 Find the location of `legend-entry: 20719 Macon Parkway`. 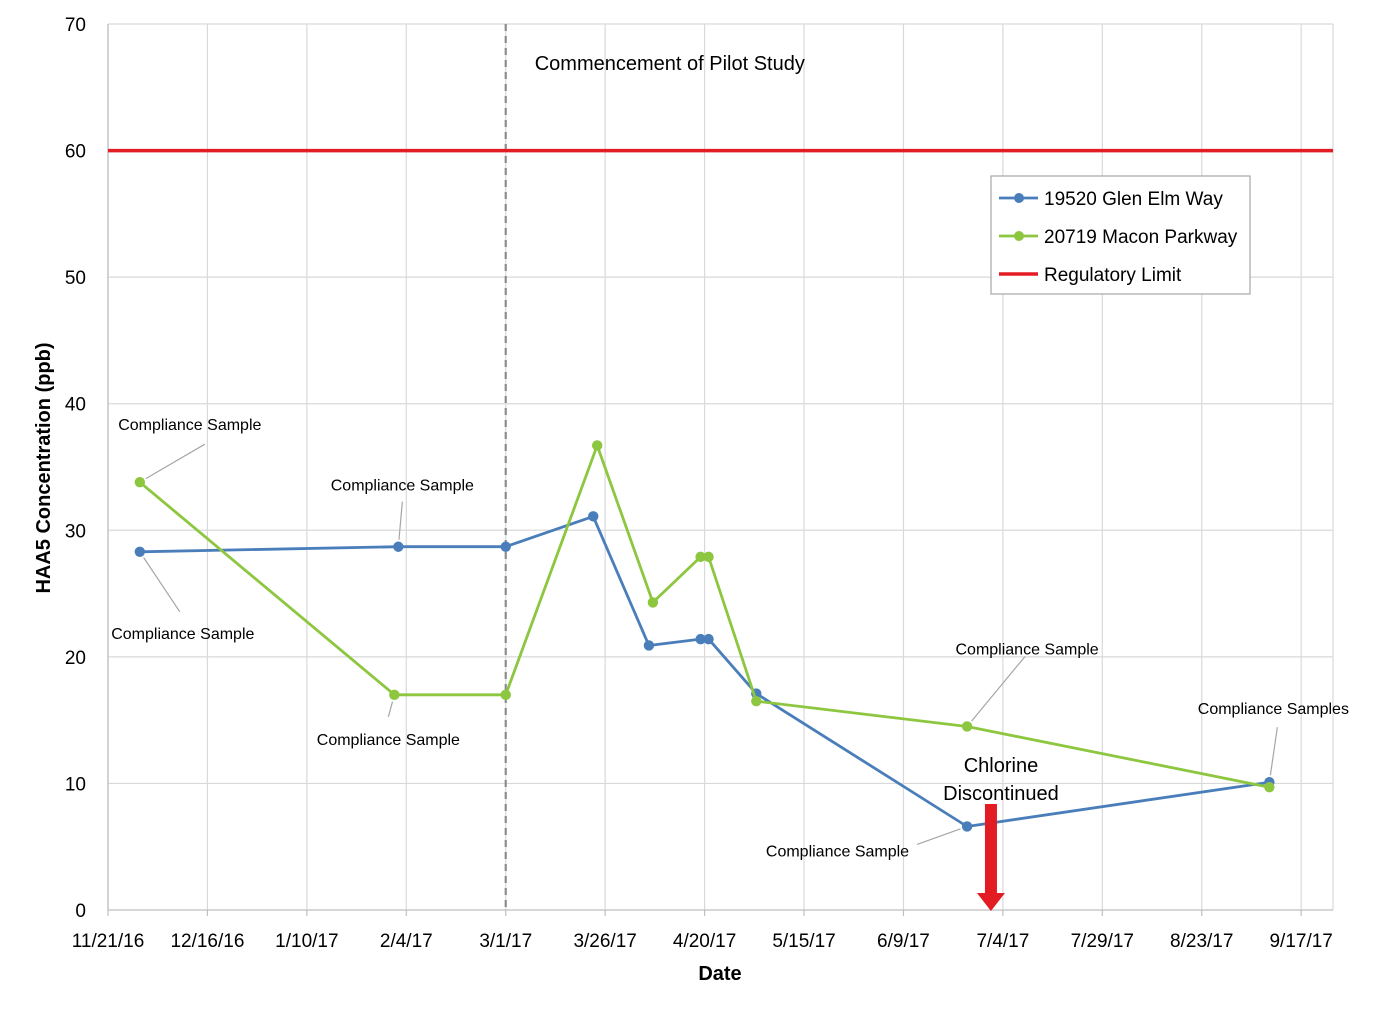

legend-entry: 20719 Macon Parkway is located at coordinates (1118, 237).